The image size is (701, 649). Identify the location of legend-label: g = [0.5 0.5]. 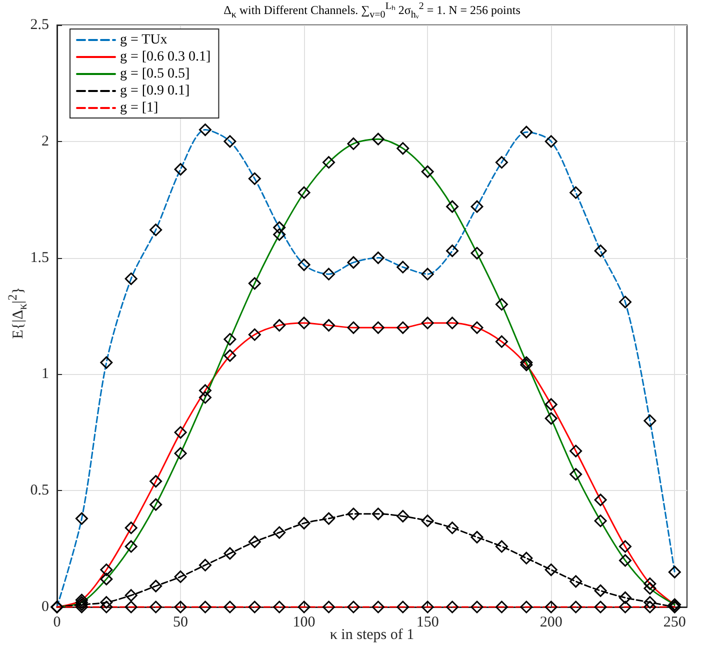
(155, 74).